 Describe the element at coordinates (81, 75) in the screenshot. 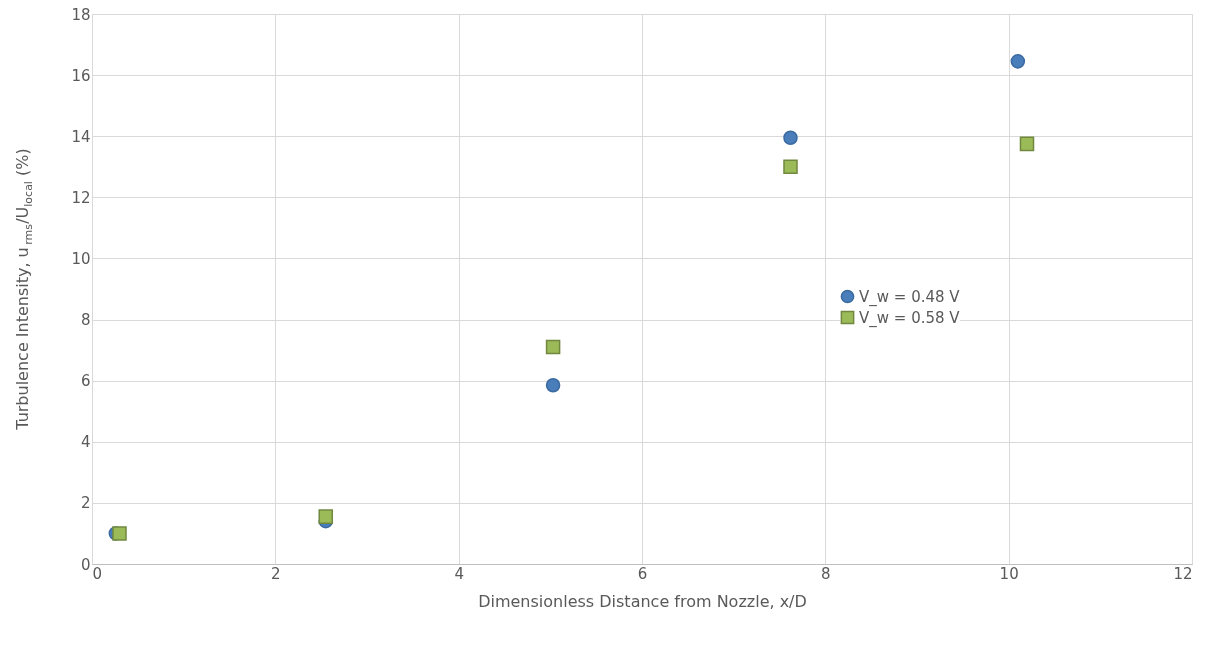

I see `y-tick-label: 16` at that location.